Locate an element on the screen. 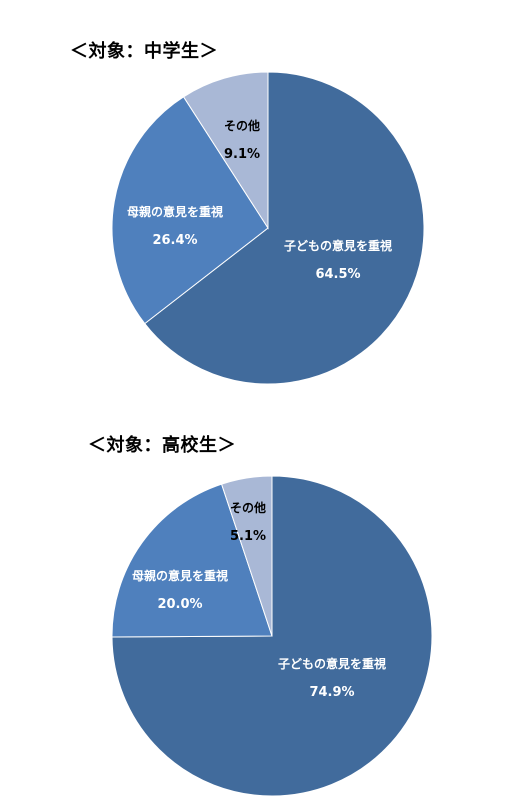 The width and height of the screenshot is (516, 812). slice-other-value: 5.1% is located at coordinates (248, 536).